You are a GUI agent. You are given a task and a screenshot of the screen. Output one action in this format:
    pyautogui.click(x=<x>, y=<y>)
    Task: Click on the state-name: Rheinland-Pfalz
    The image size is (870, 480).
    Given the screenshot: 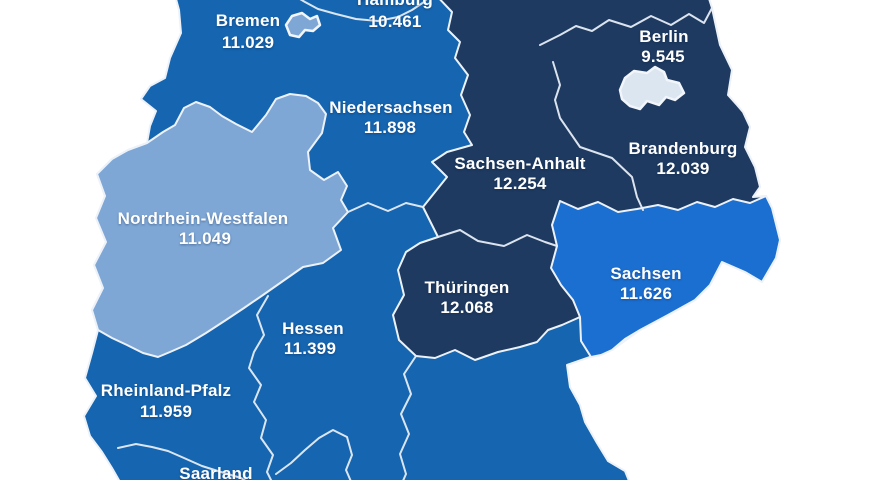 What is the action you would take?
    pyautogui.click(x=166, y=390)
    